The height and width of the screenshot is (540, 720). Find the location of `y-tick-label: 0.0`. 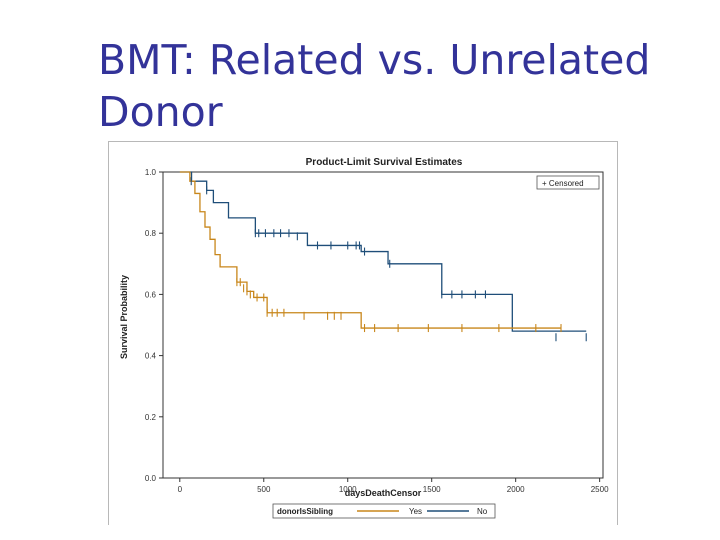

y-tick-label: 0.0 is located at coordinates (151, 478).